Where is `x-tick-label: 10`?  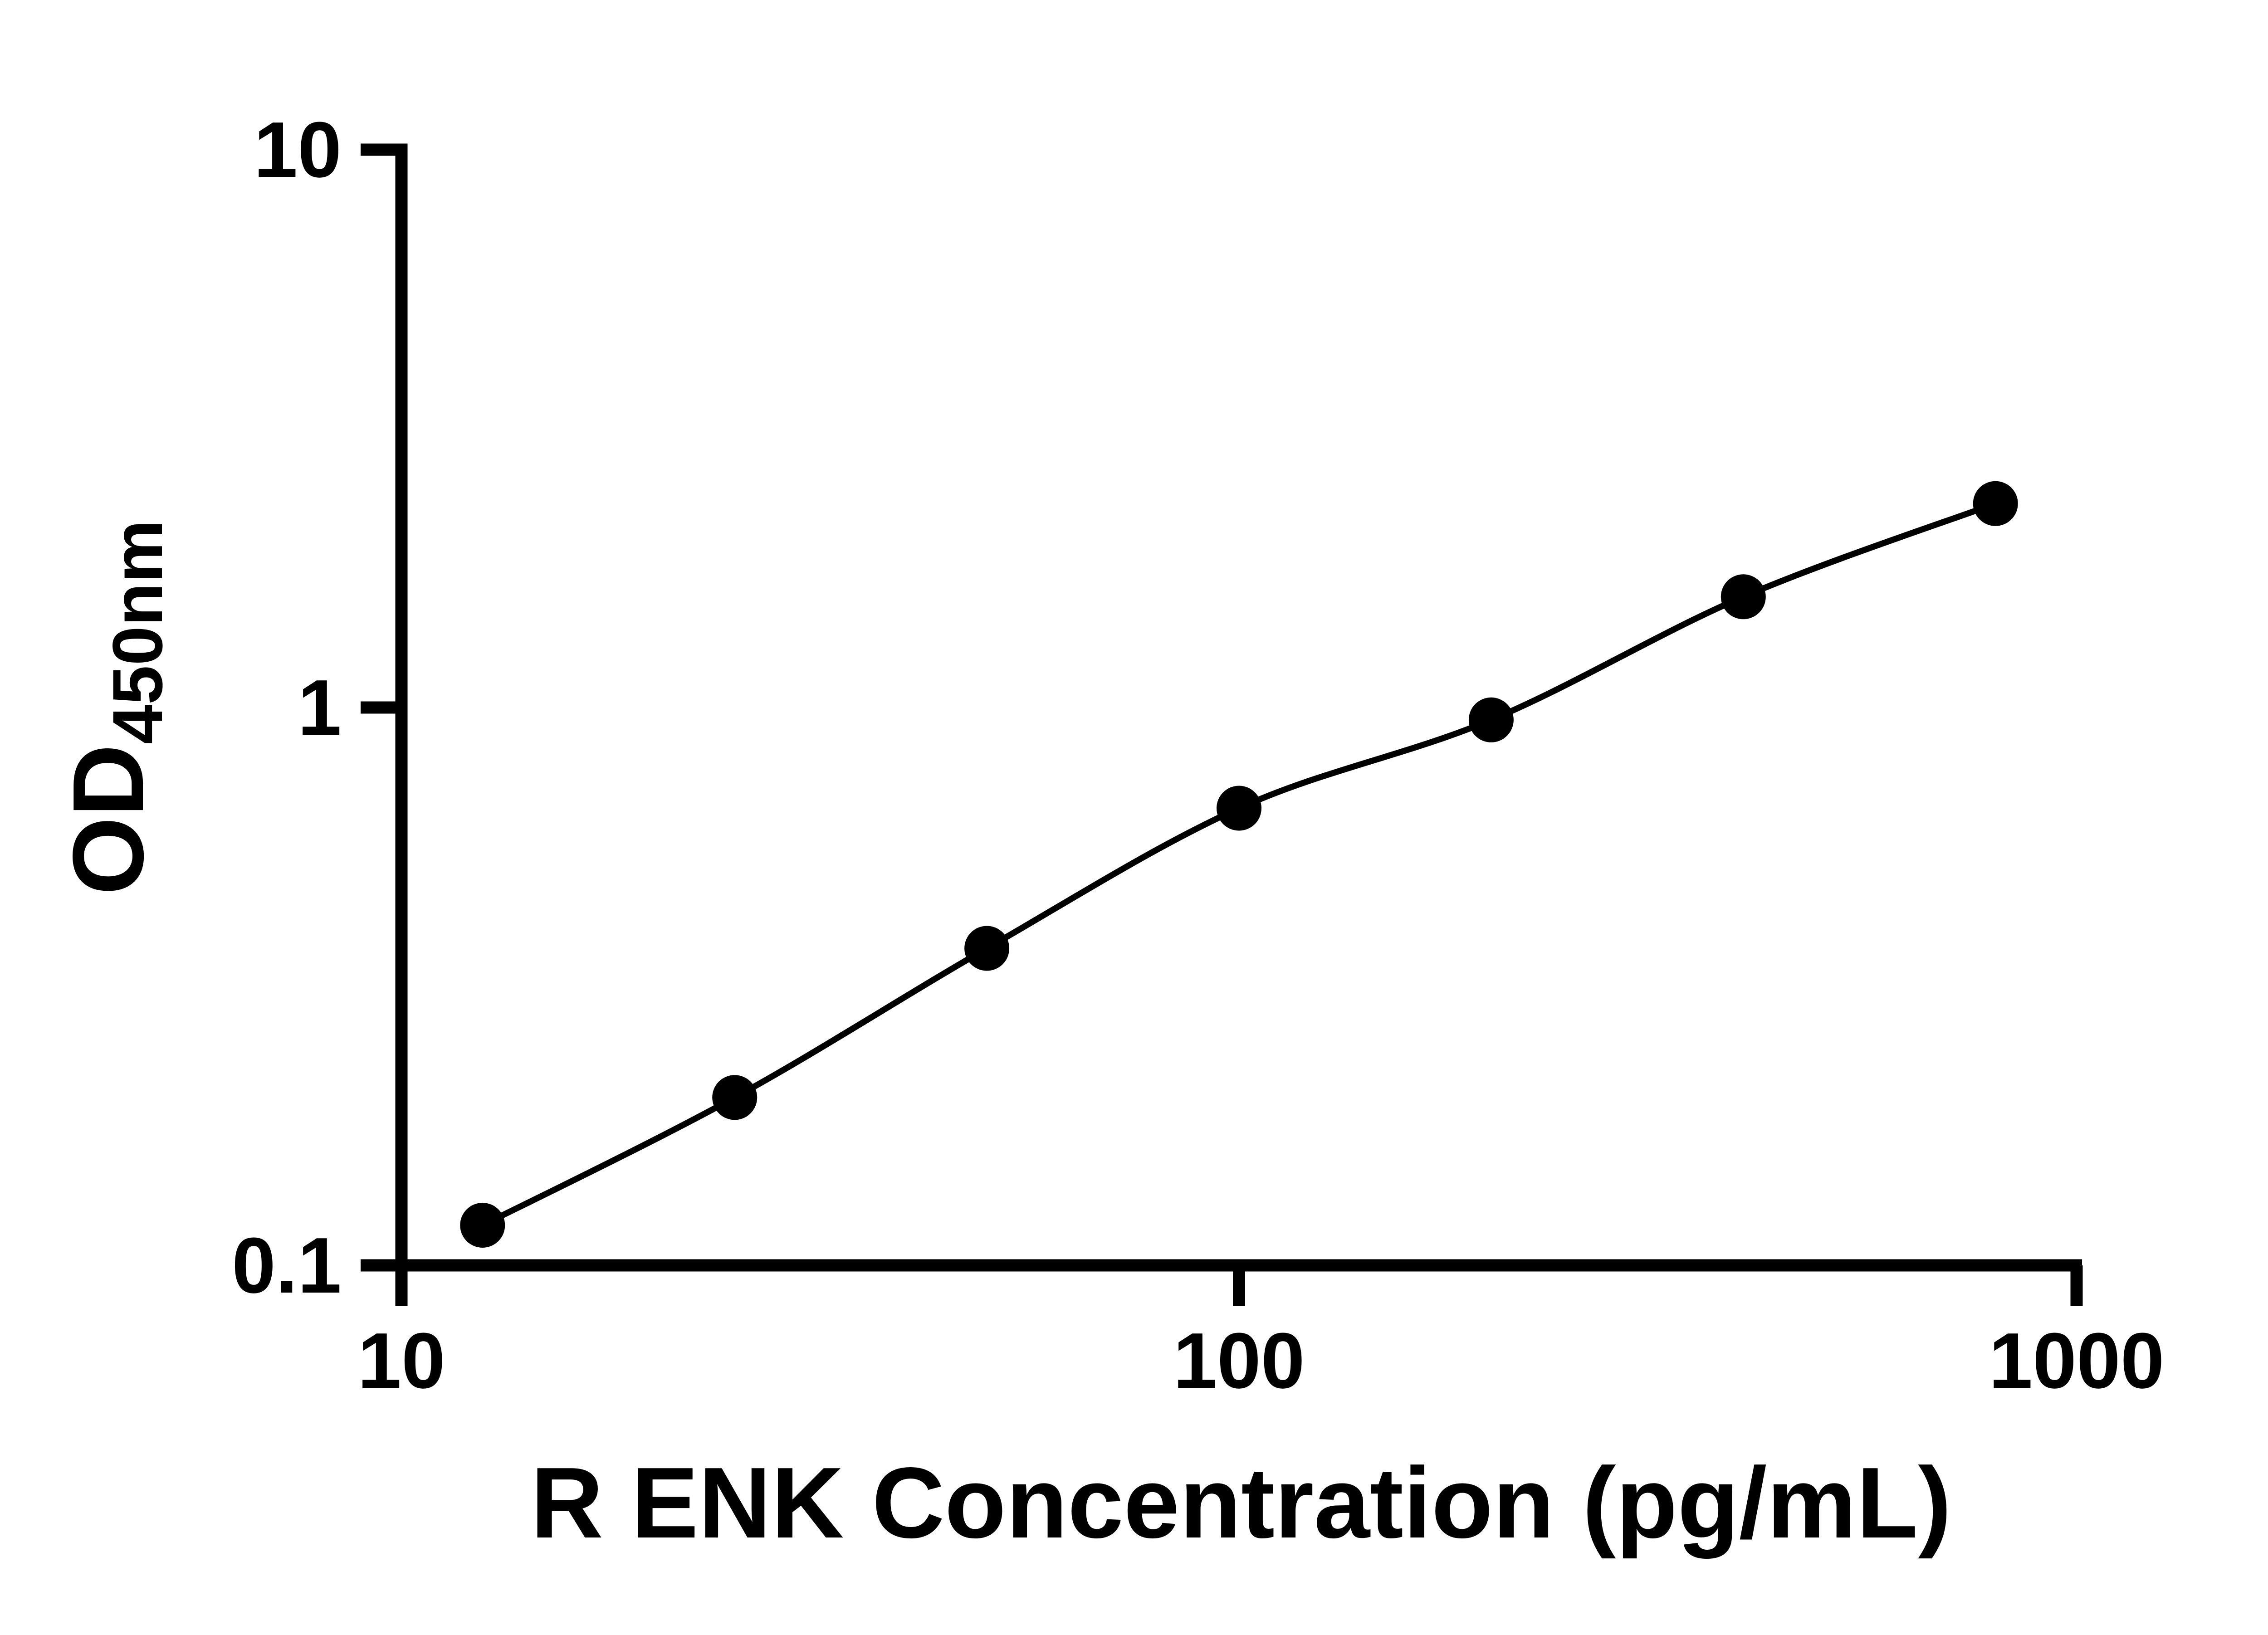 x-tick-label: 10 is located at coordinates (401, 1360).